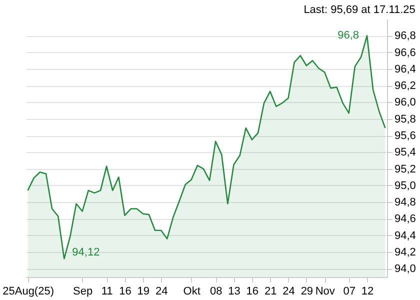 The image size is (420, 300). What do you see at coordinates (405, 269) in the screenshot?
I see `y-tick-label: 94,0` at bounding box center [405, 269].